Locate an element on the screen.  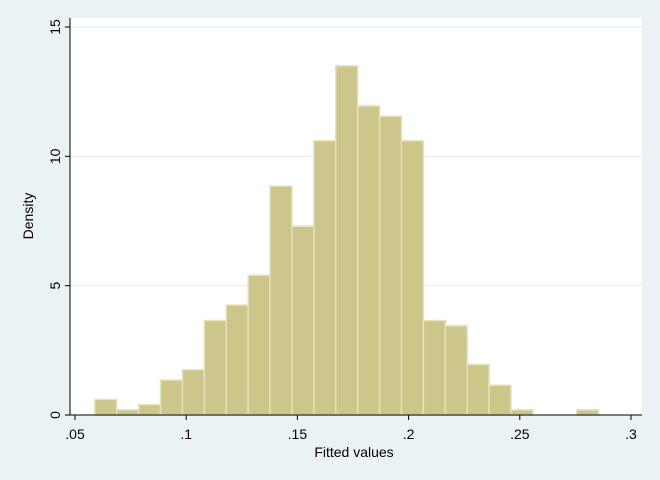
y-tick-label: 5 is located at coordinates (55, 286).